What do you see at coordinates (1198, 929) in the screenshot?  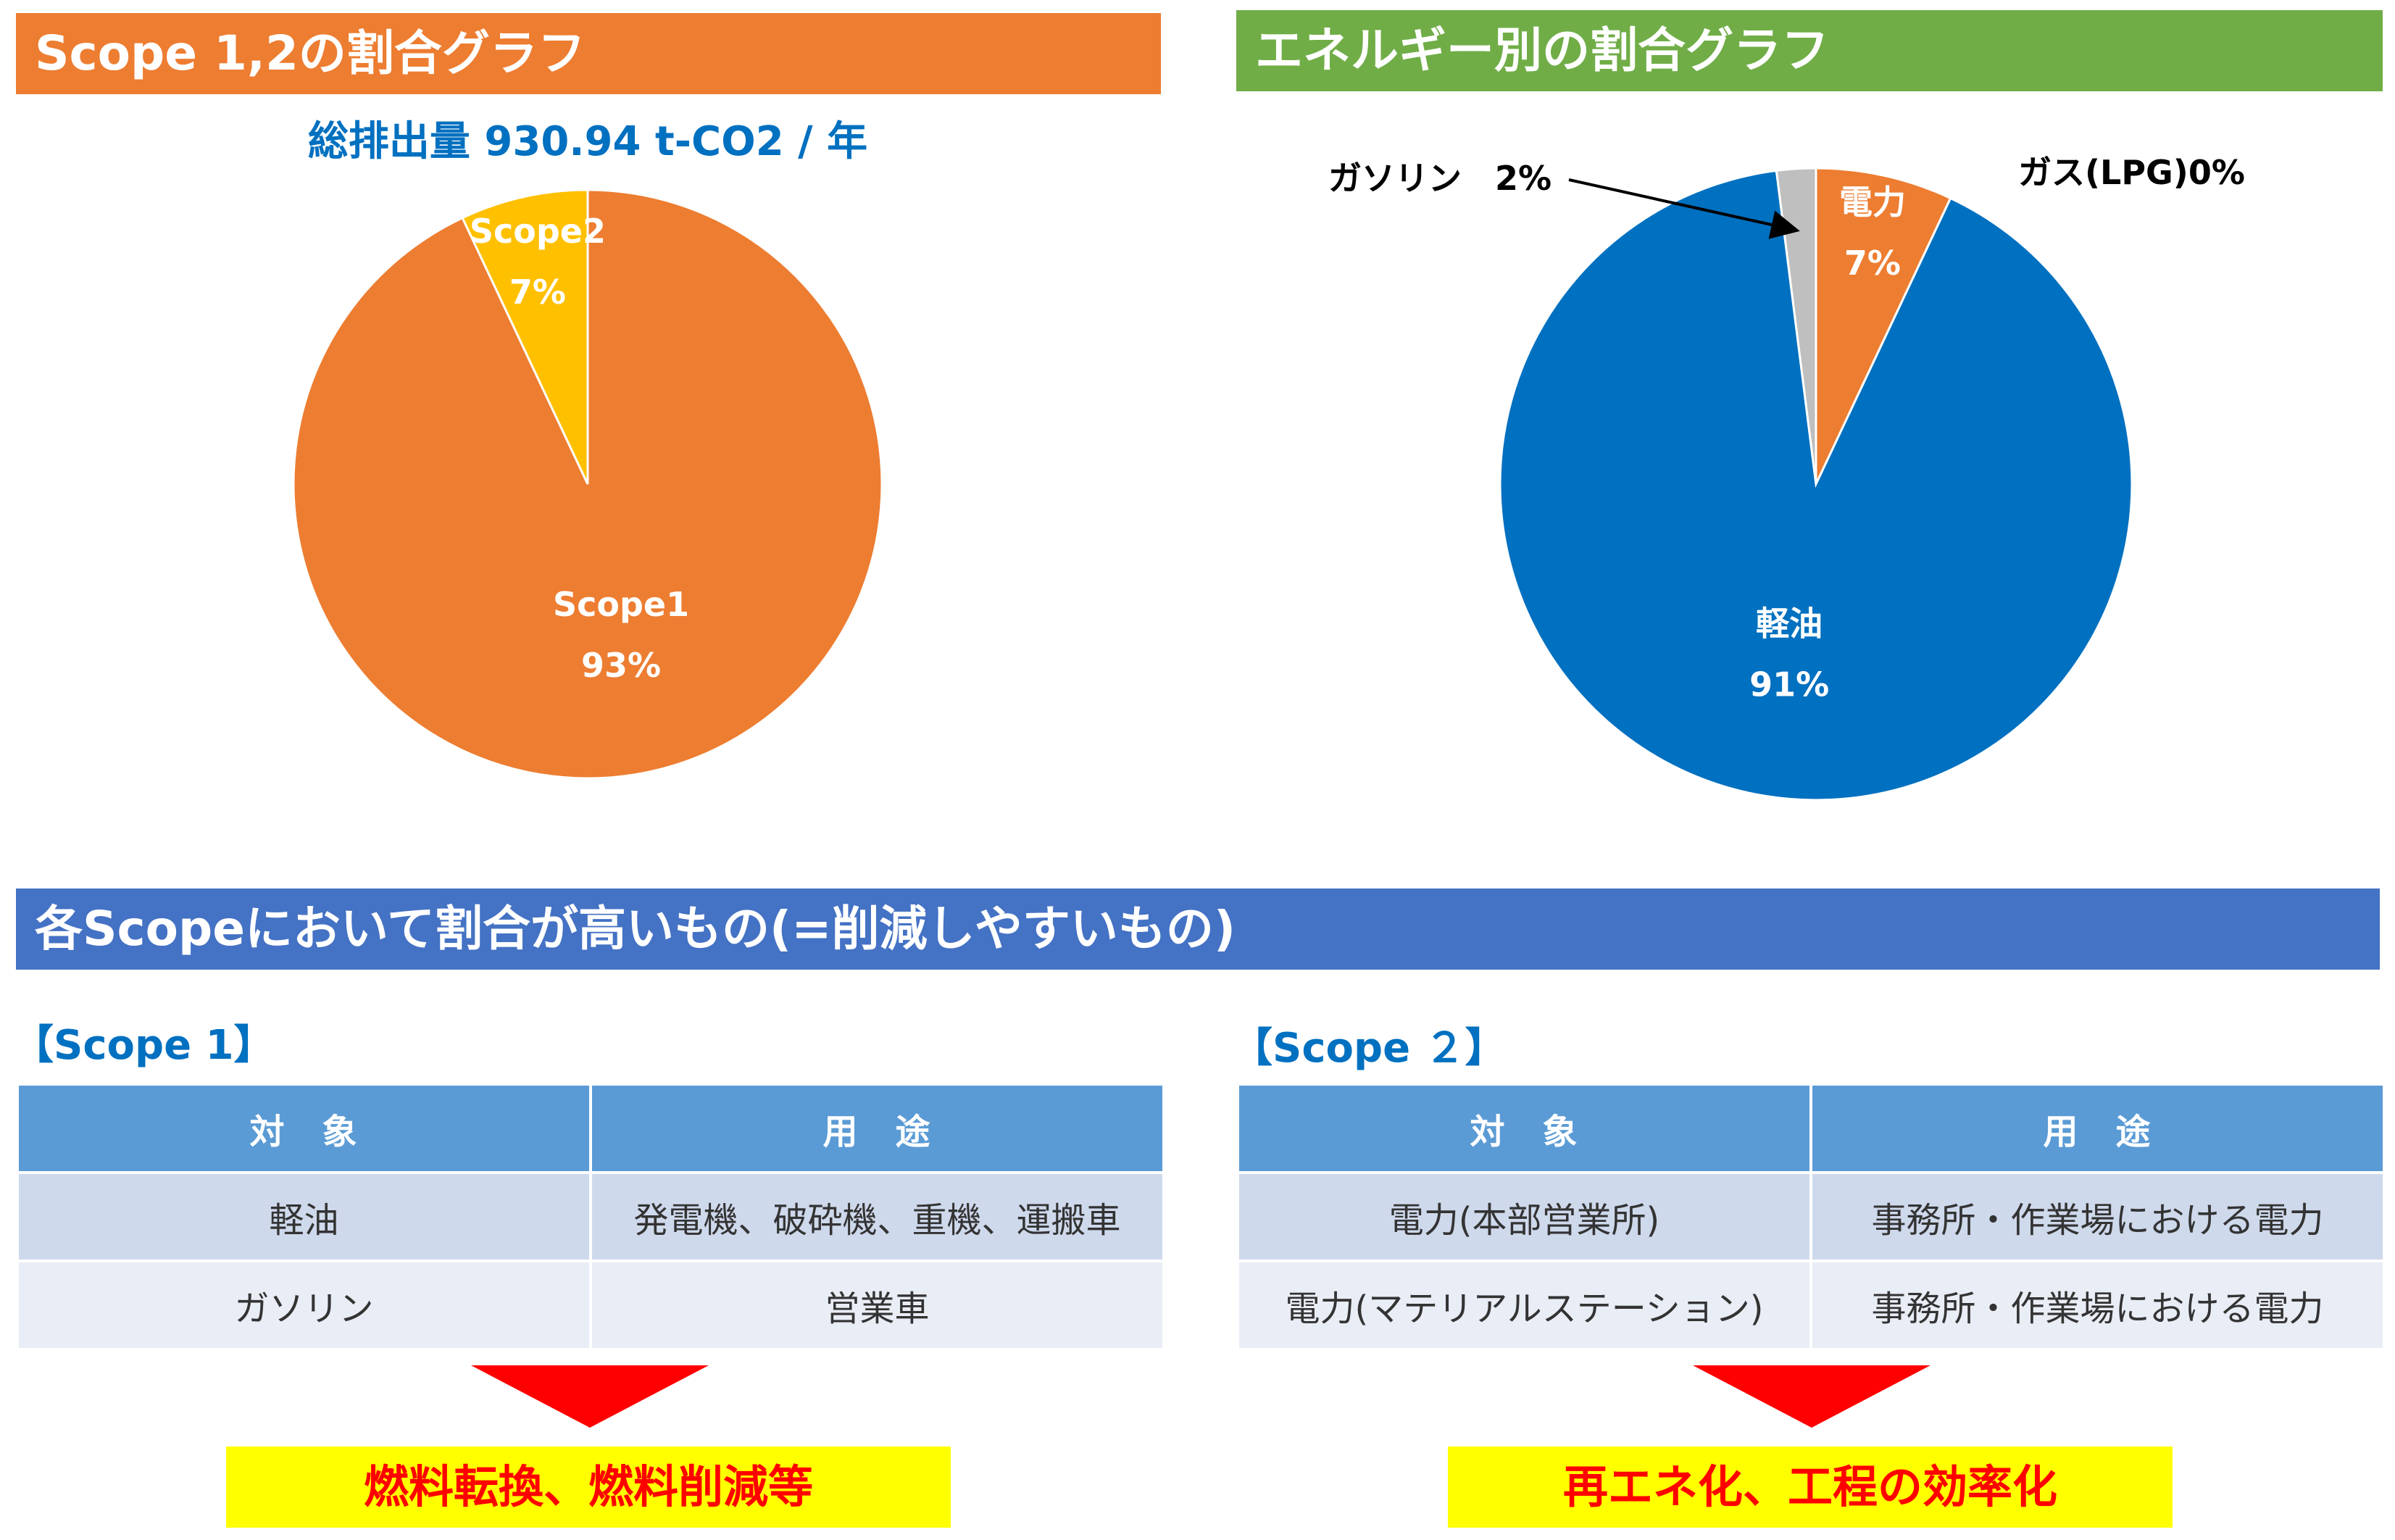 I see `reduction-banner: 各Scopeにおいて割合が高いもの(=削減しやすいもの)` at bounding box center [1198, 929].